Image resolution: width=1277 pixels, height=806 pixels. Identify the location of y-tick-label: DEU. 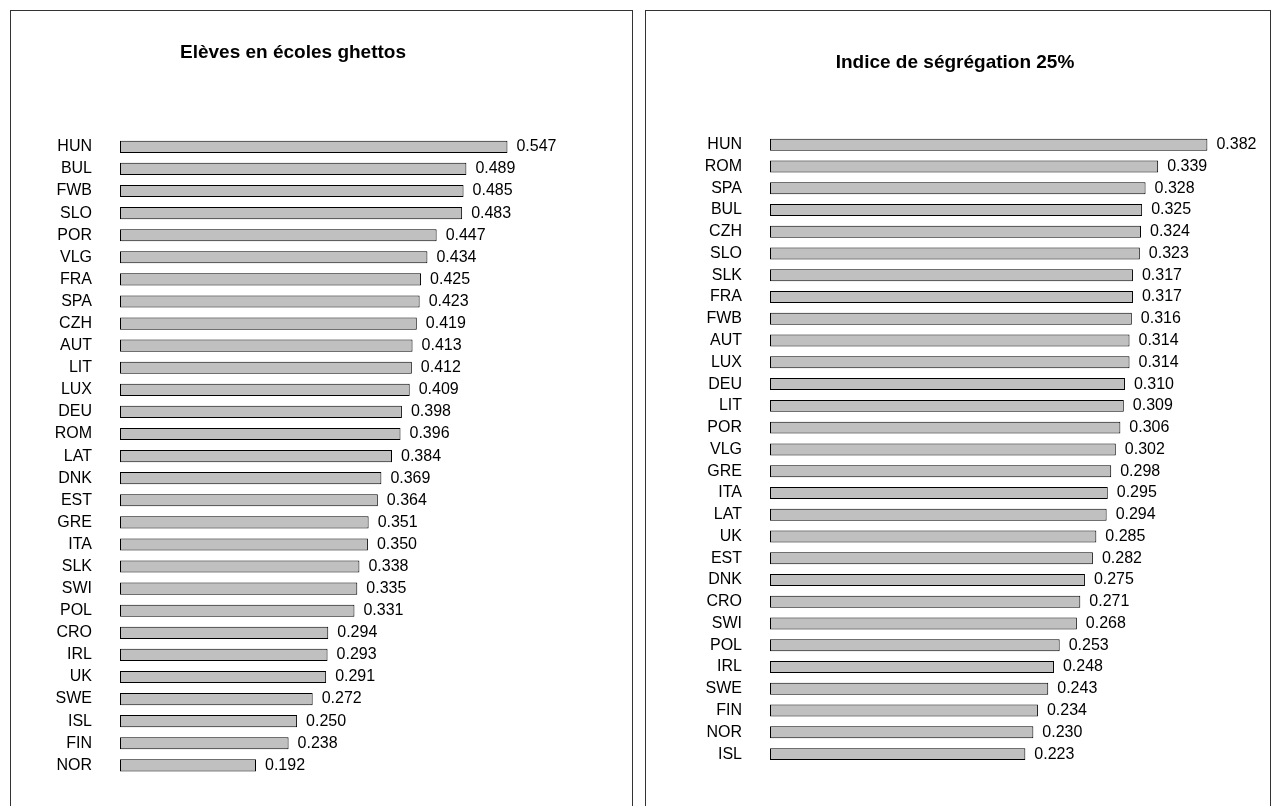
(75, 411).